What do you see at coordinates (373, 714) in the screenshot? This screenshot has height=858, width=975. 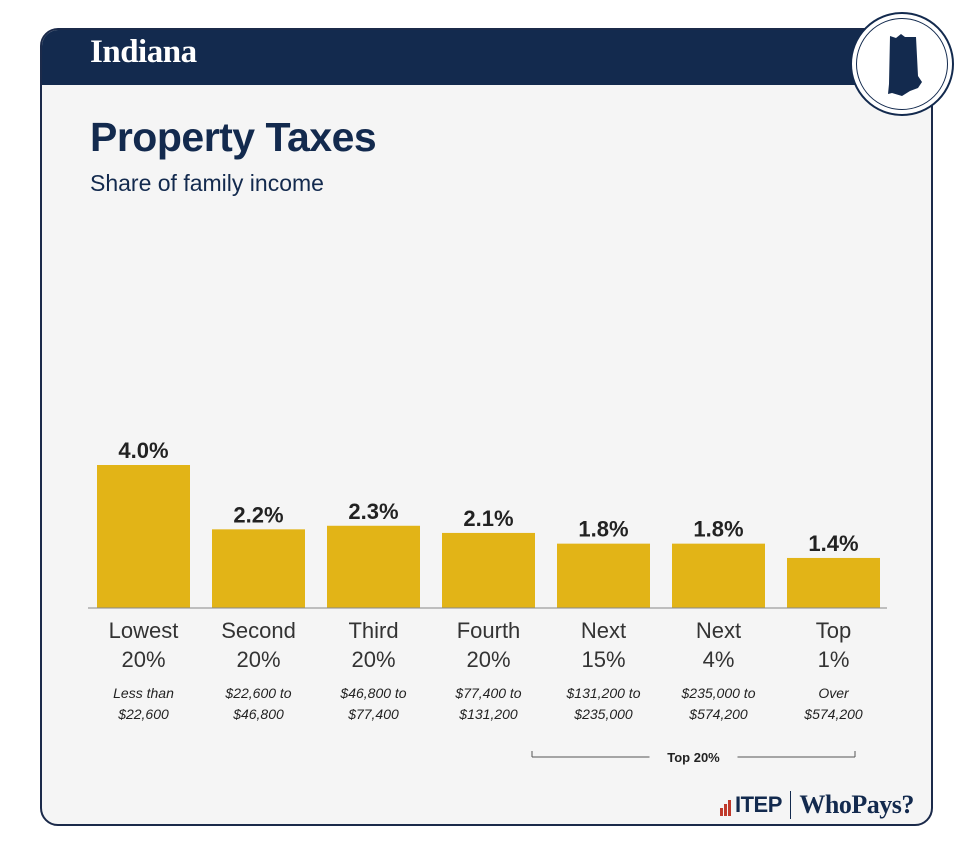 I see `income-range-label: $77,400` at bounding box center [373, 714].